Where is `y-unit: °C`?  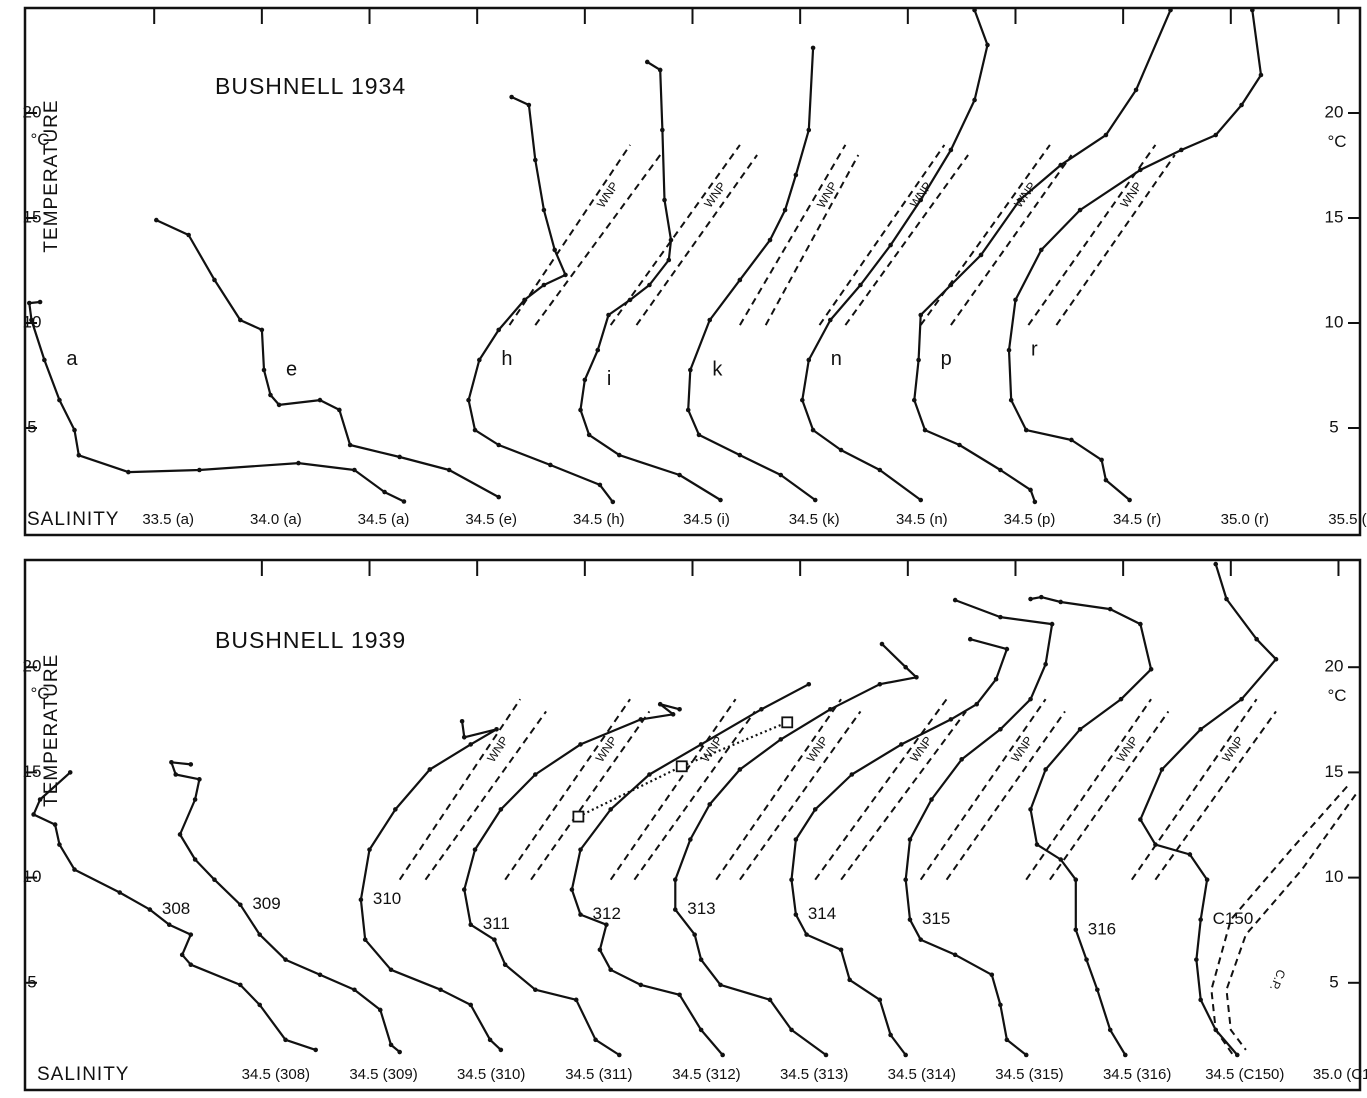
y-unit: °C is located at coordinates (39, 139).